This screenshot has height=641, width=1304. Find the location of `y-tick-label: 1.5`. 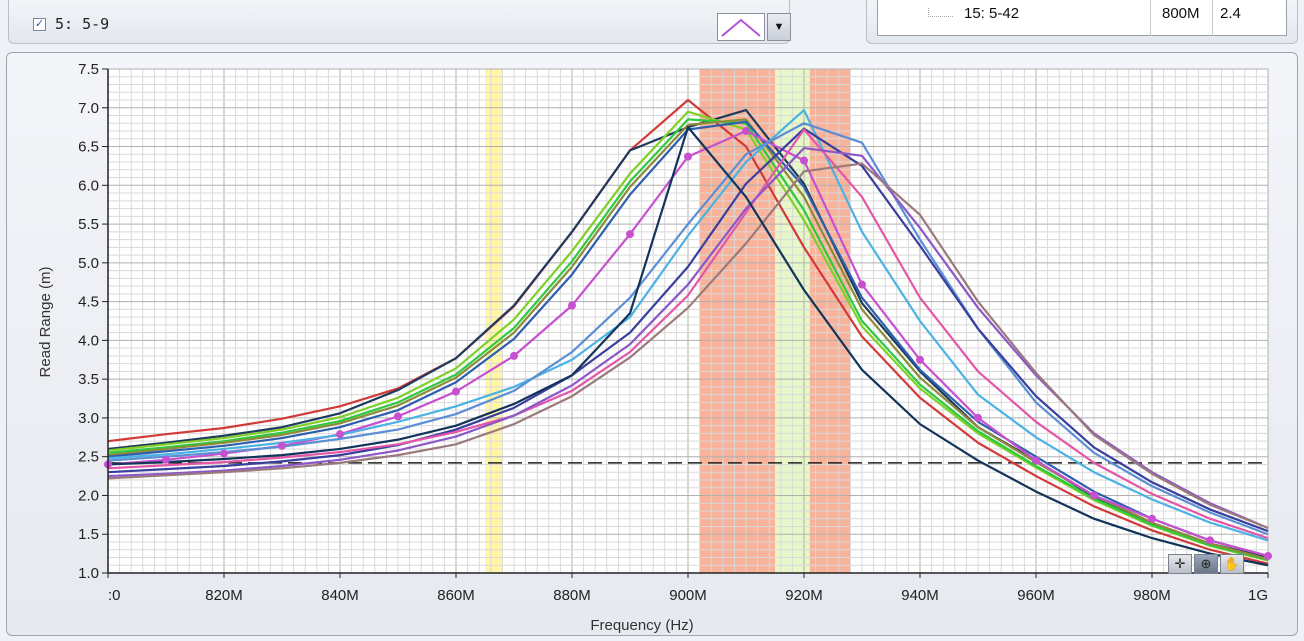

y-tick-label: 1.5 is located at coordinates (88, 534).